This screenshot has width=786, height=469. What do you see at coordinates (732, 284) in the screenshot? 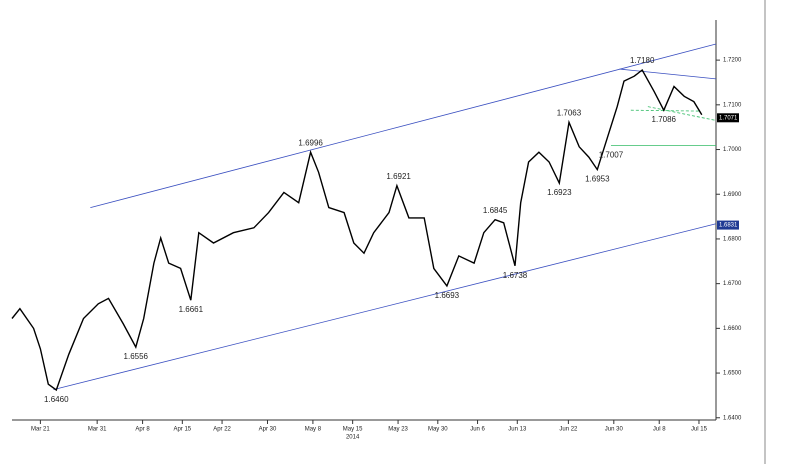
I see `y-tick-label: 1.6700` at bounding box center [732, 284].